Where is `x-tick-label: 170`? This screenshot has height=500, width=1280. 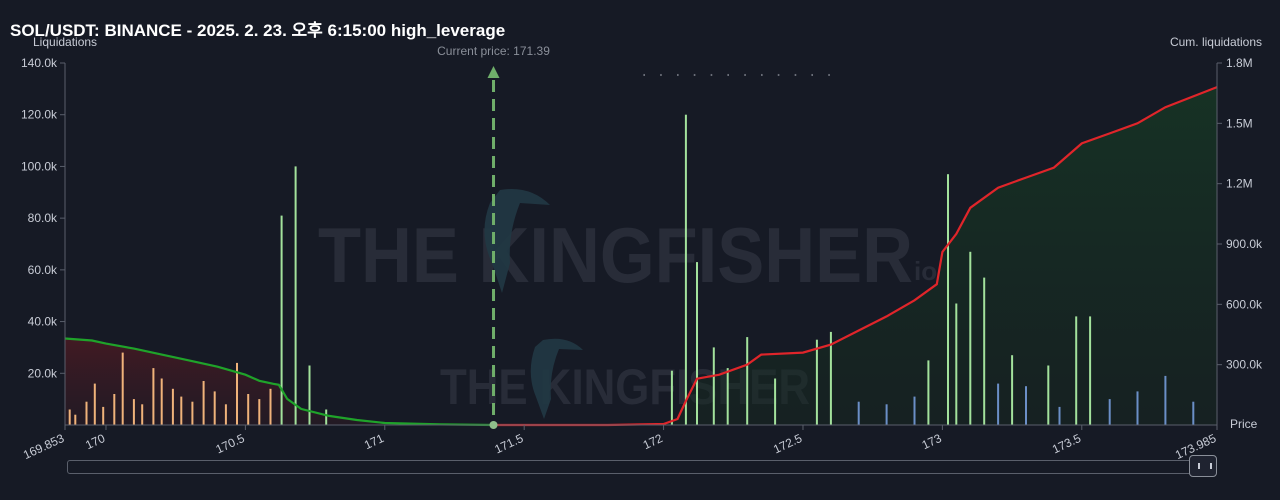 x-tick-label: 170 is located at coordinates (95, 441).